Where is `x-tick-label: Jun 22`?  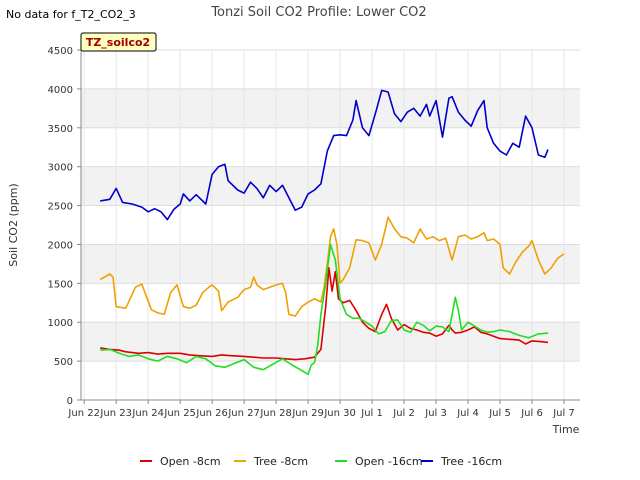 x-tick-label: Jun 22 is located at coordinates (83, 413).